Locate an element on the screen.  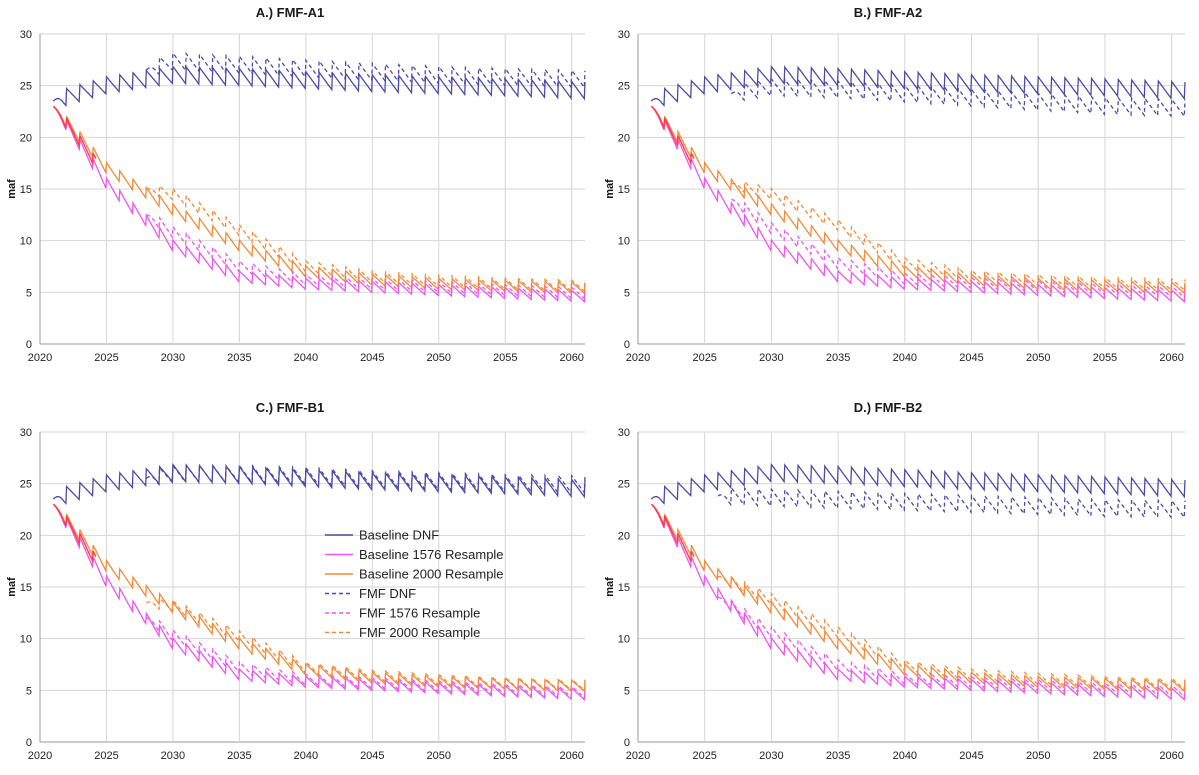
legend-label: FMF 2000 Resample is located at coordinates (419, 632).